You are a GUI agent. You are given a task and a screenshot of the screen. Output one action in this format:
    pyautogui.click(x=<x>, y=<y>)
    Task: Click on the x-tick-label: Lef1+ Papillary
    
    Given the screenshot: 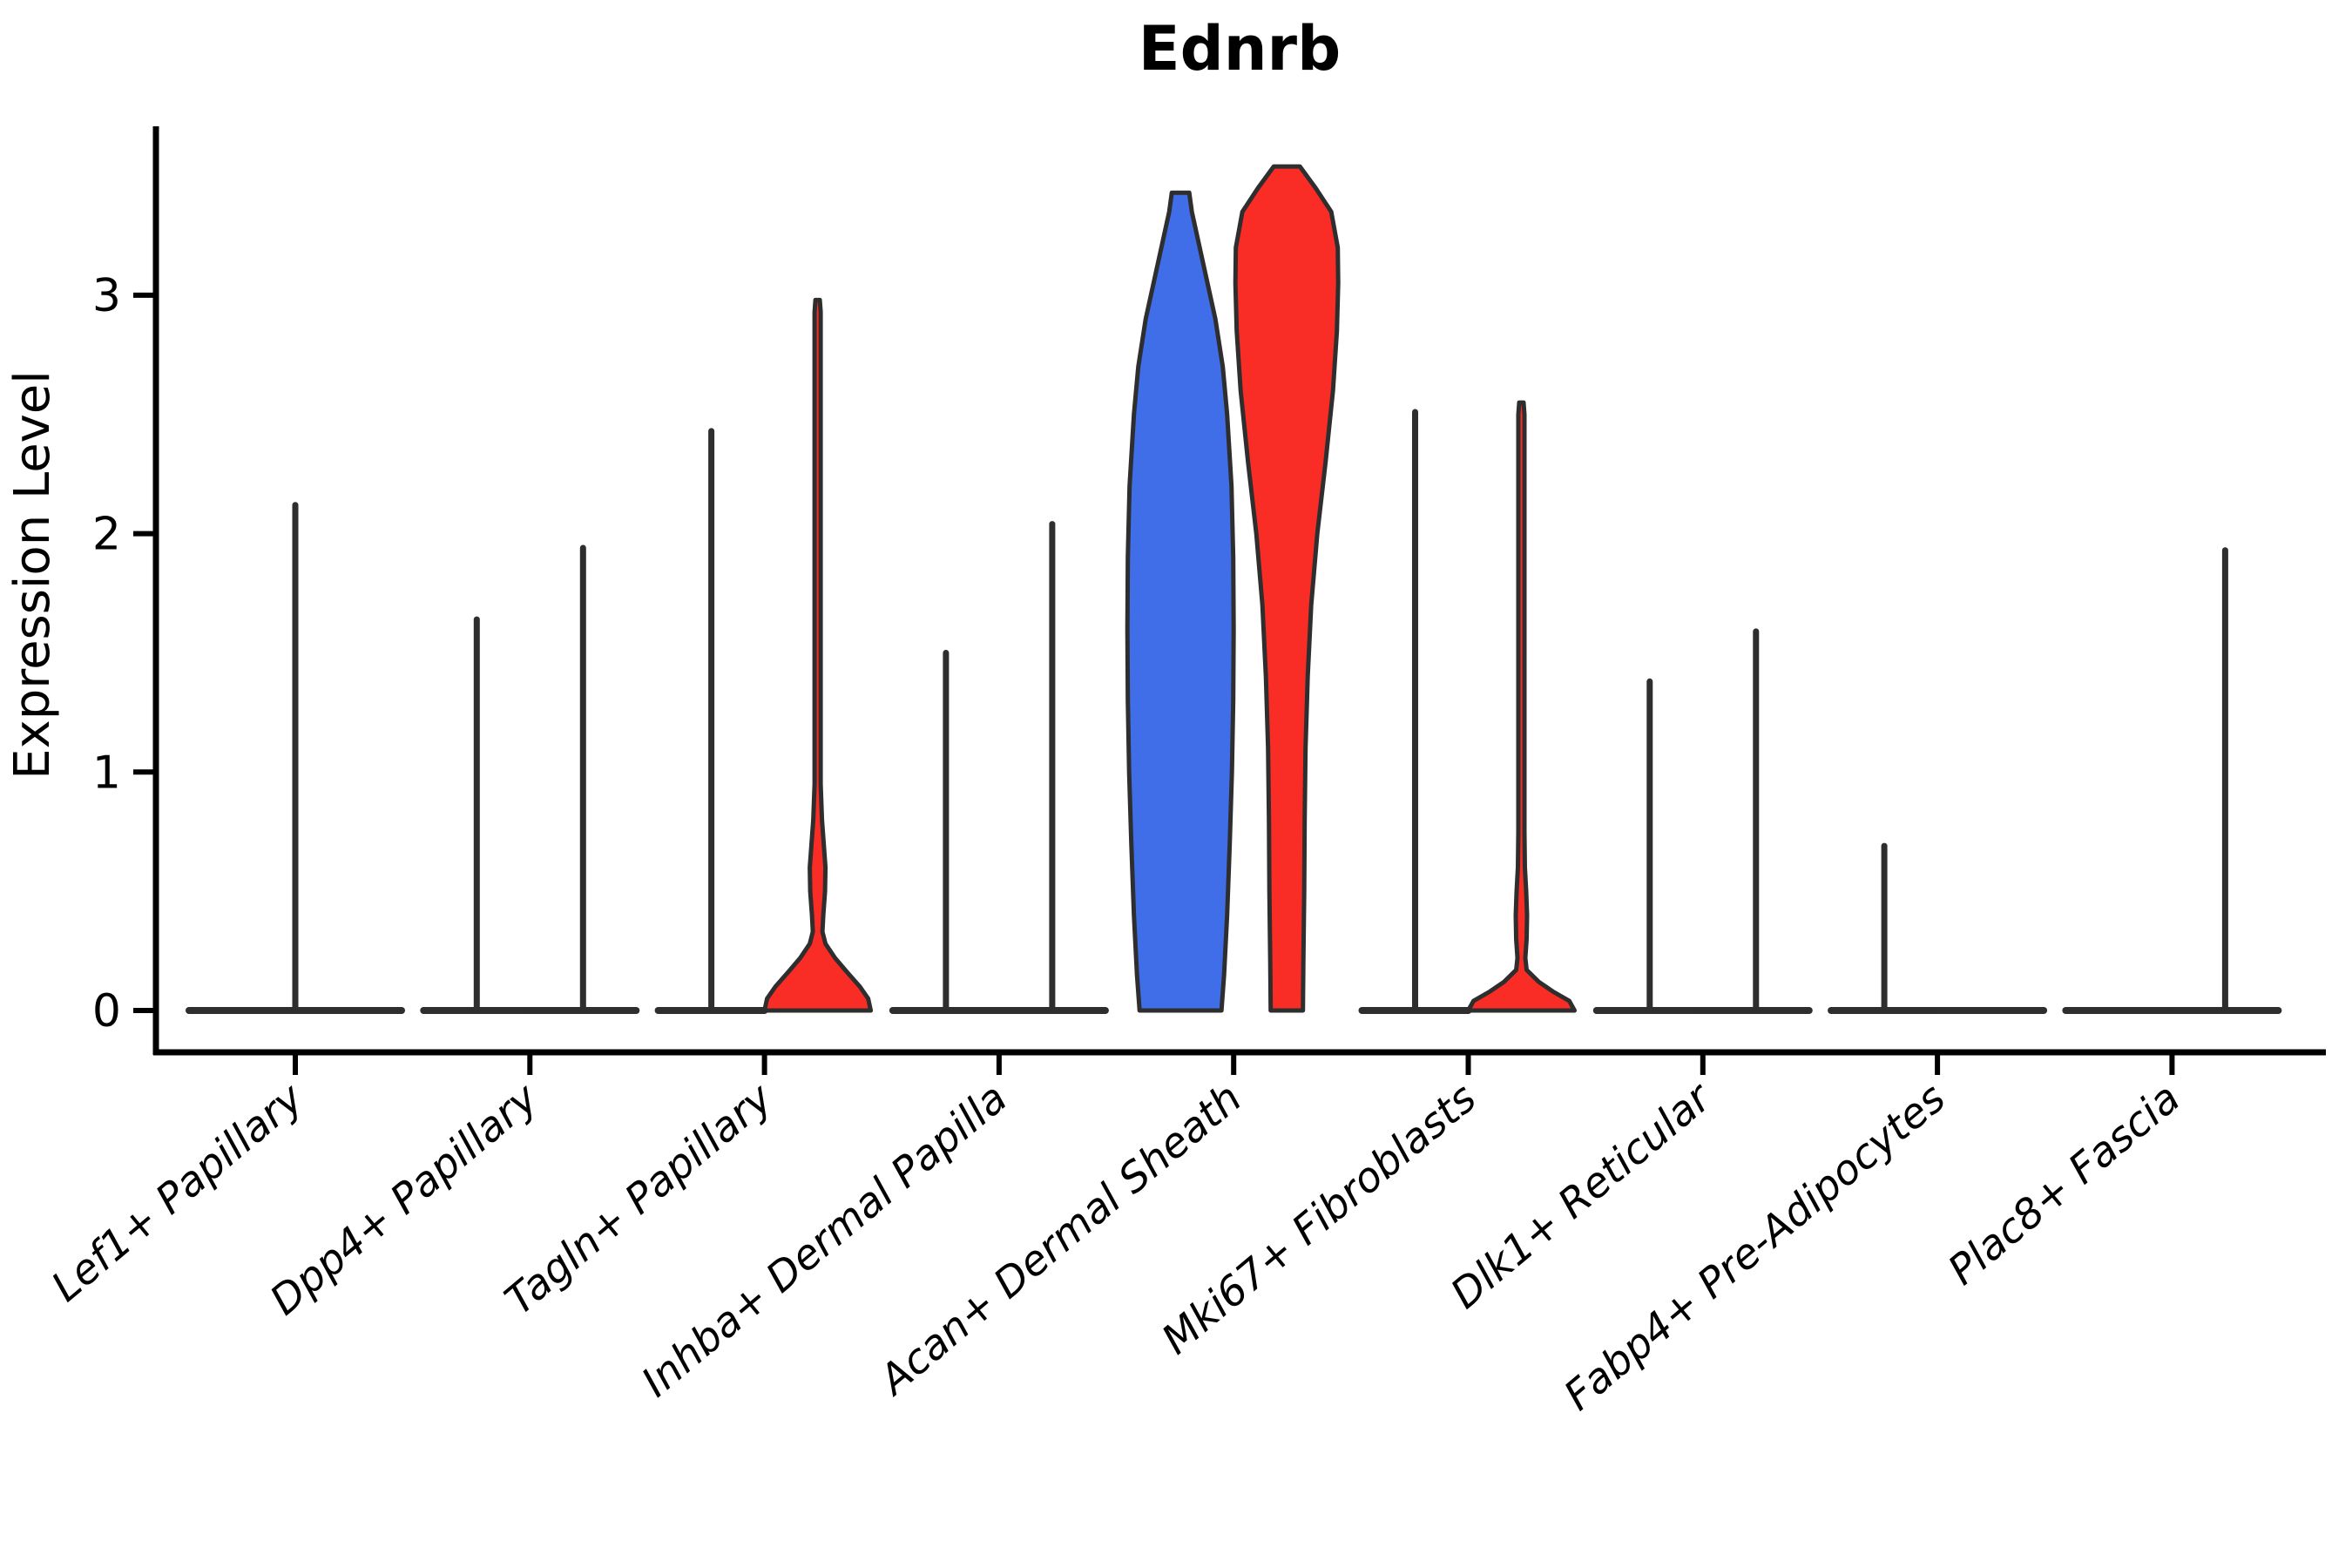 What is the action you would take?
    pyautogui.click(x=178, y=1192)
    